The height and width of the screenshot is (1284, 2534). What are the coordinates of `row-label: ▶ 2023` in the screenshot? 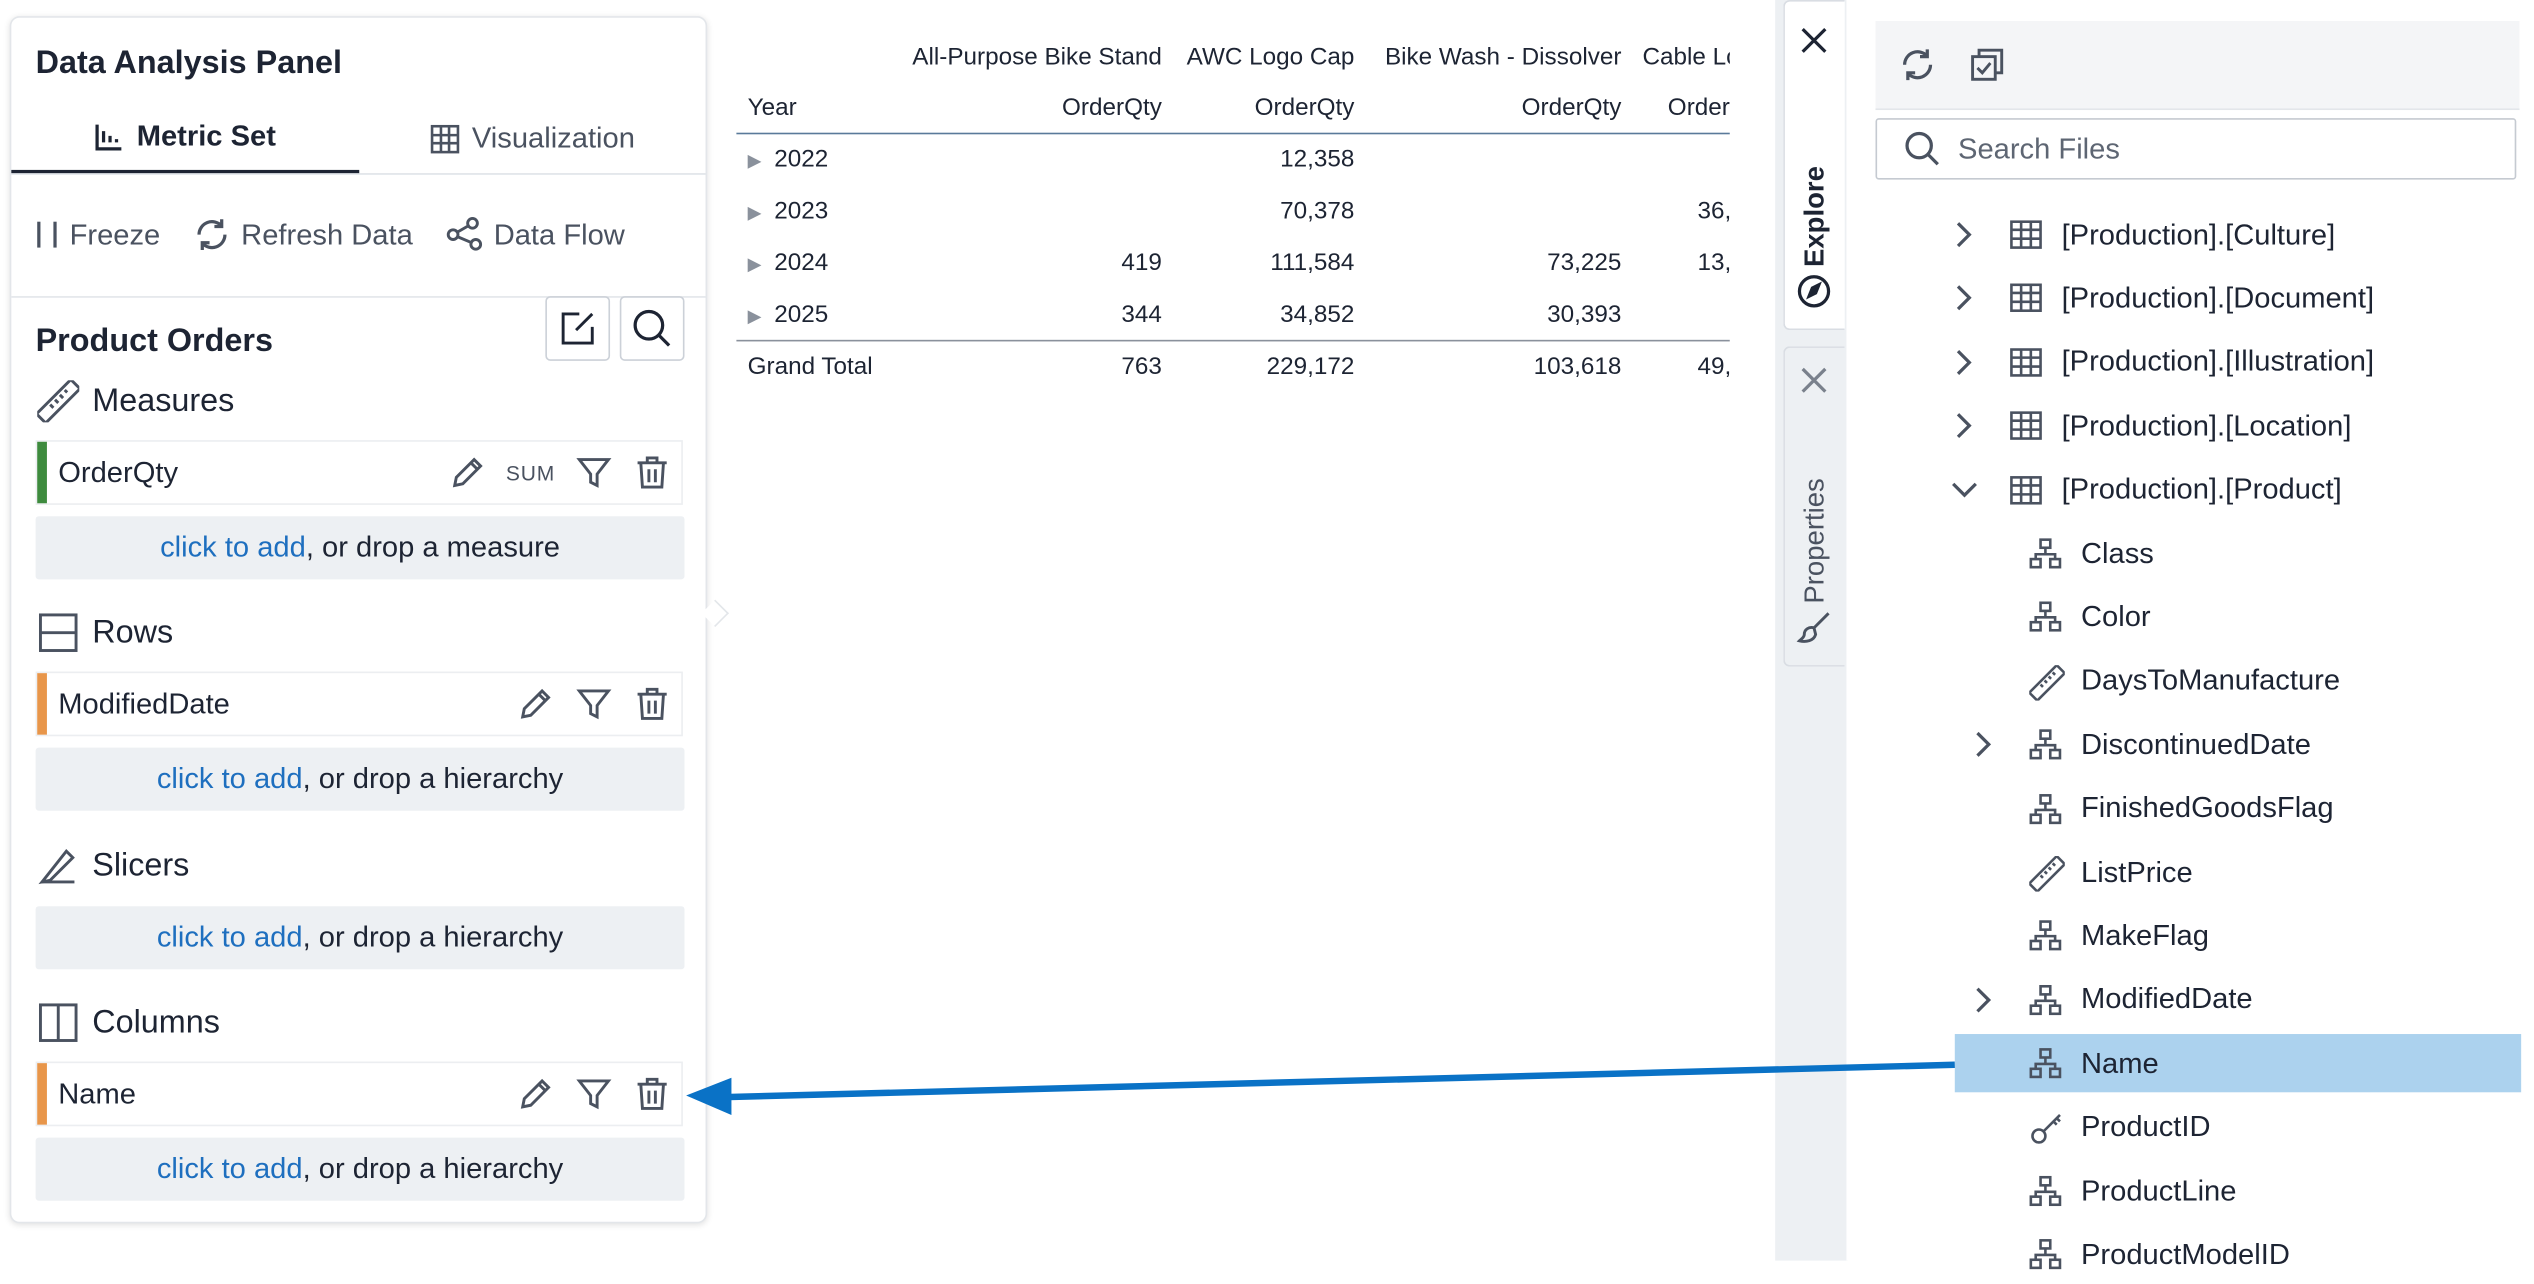 It's located at (788, 211).